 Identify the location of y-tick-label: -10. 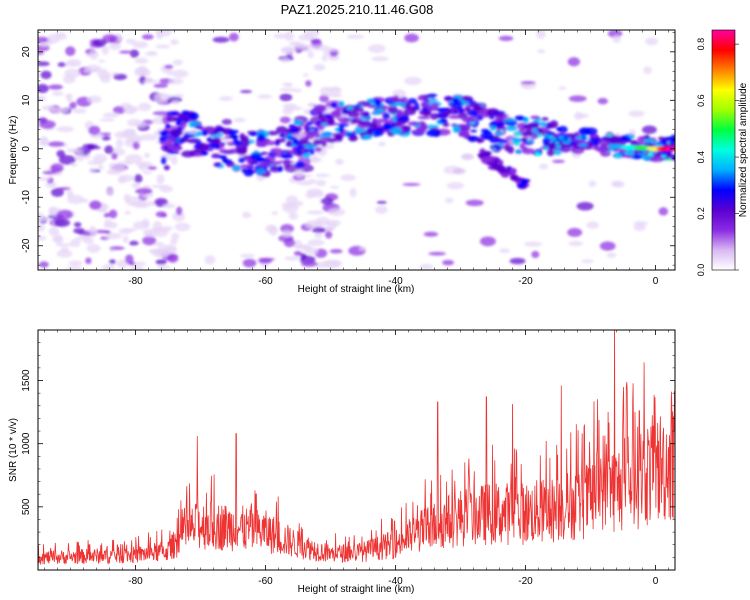
(26, 197).